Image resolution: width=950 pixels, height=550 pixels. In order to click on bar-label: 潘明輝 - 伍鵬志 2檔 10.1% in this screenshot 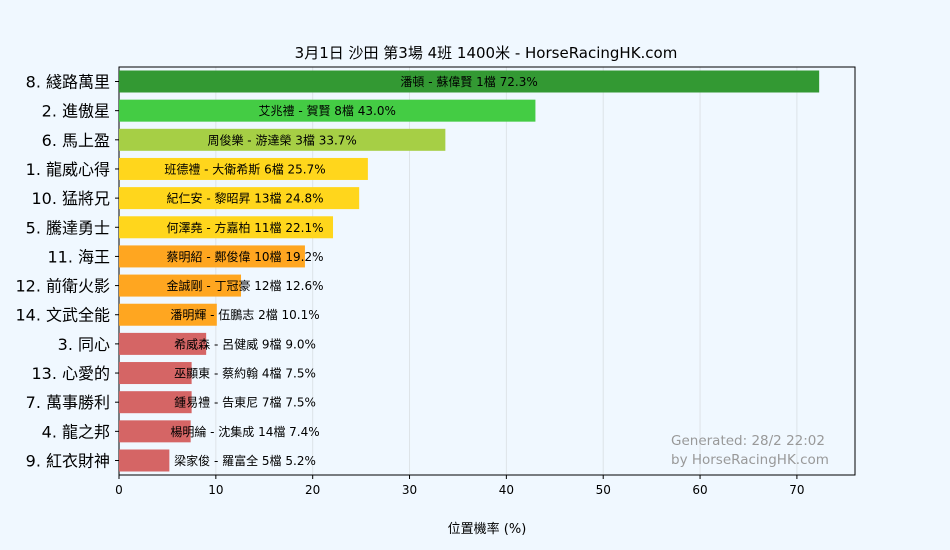, I will do `click(244, 315)`.